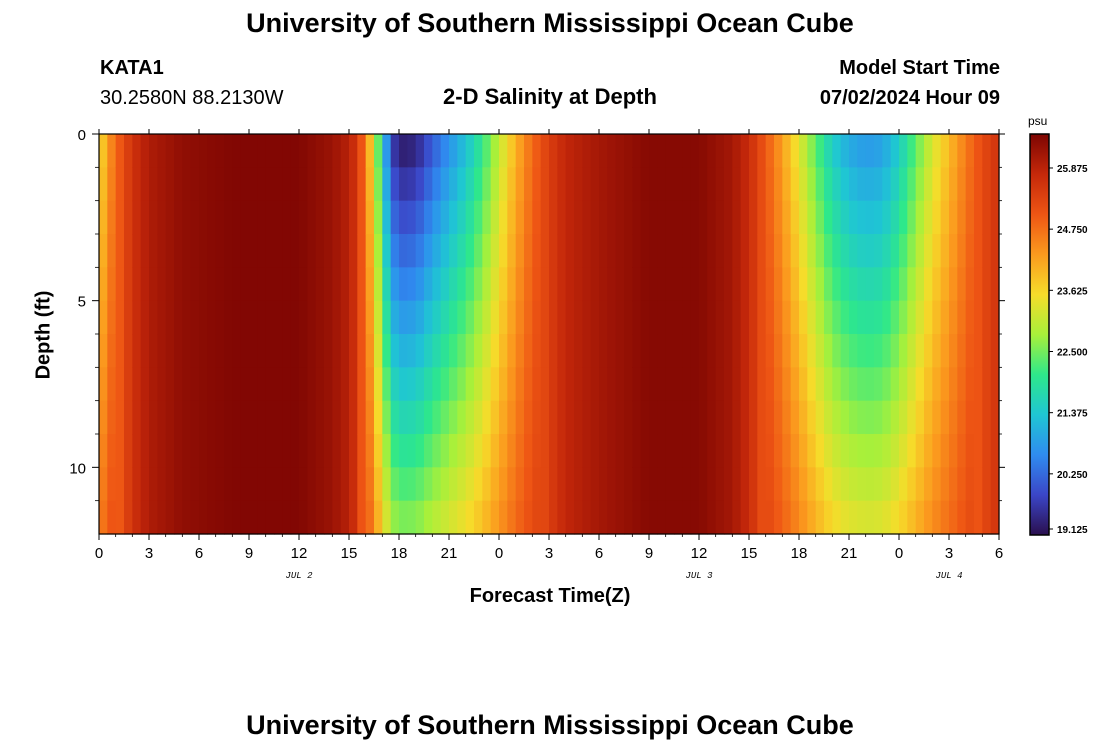  I want to click on day-label: JUL 2, so click(299, 576).